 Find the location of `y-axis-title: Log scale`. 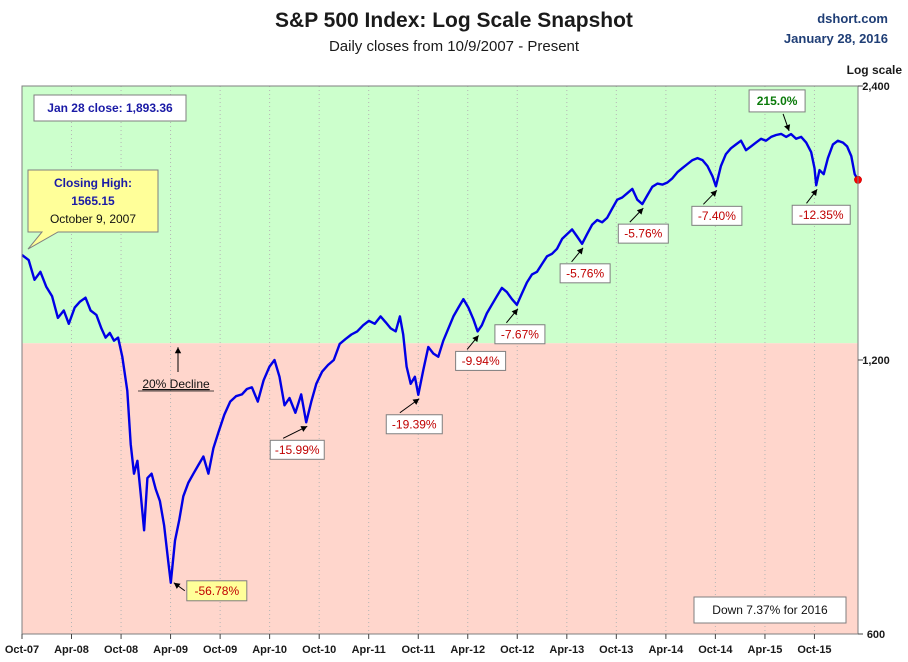

y-axis-title: Log scale is located at coordinates (875, 70).